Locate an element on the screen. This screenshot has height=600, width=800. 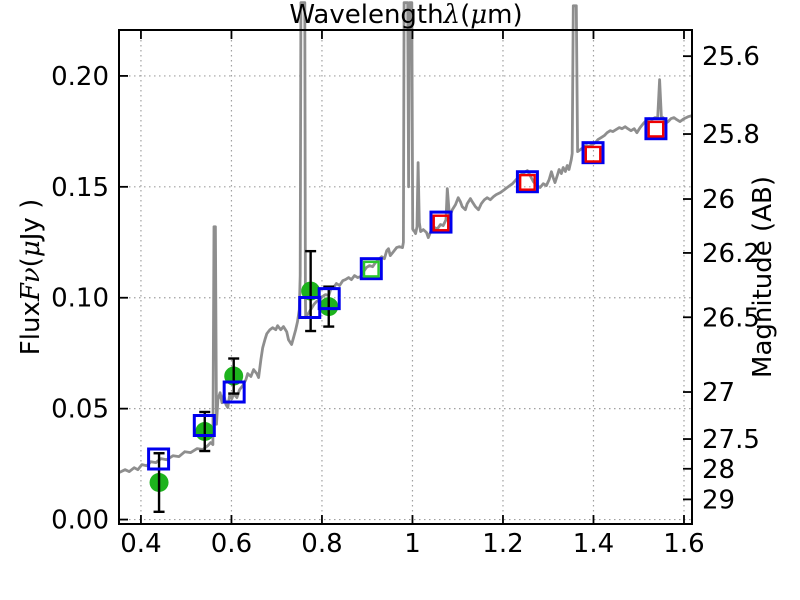
y-tick-label-right: 28 is located at coordinates (718, 470).